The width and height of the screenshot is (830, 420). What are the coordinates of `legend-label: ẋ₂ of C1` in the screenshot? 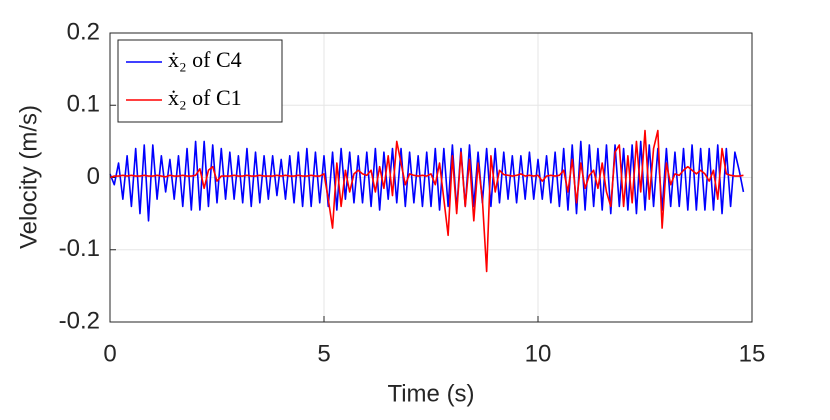 It's located at (205, 97).